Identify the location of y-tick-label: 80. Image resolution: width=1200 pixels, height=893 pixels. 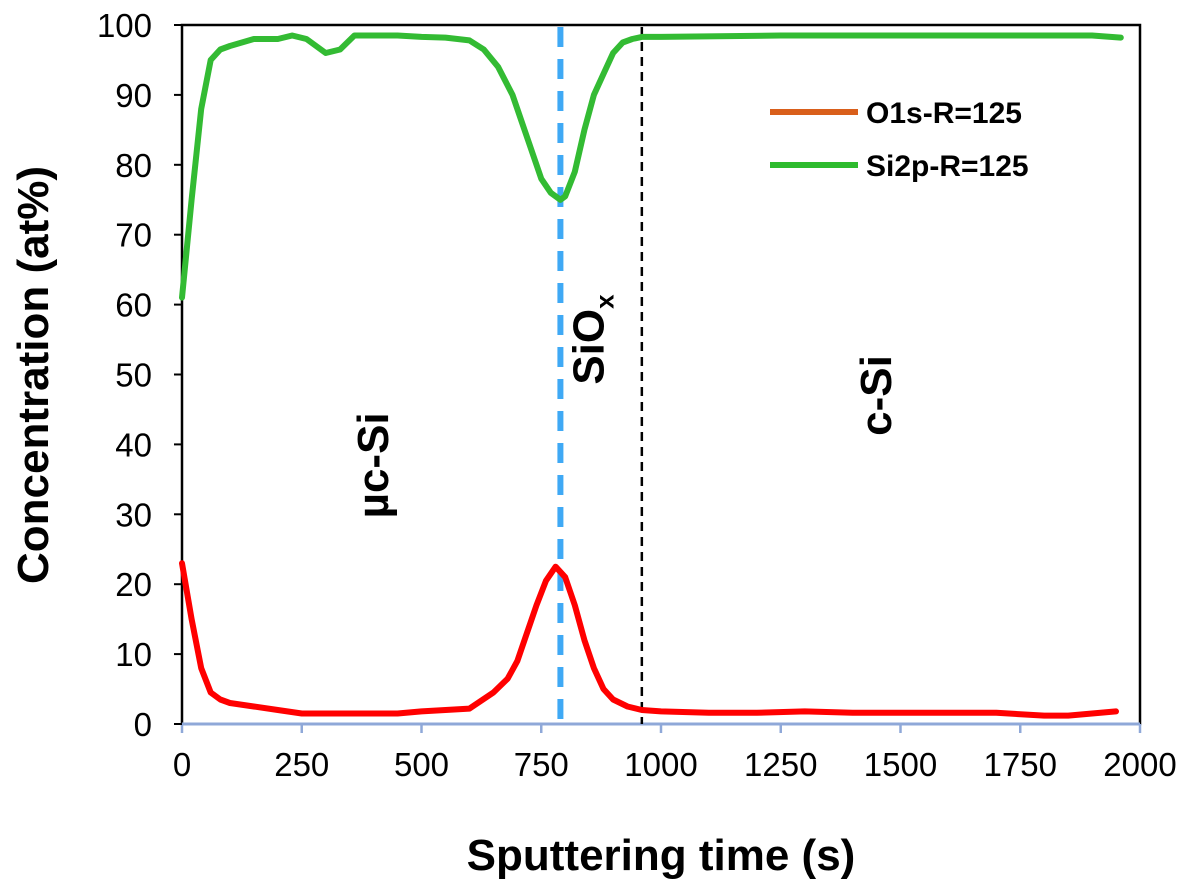
(133, 165).